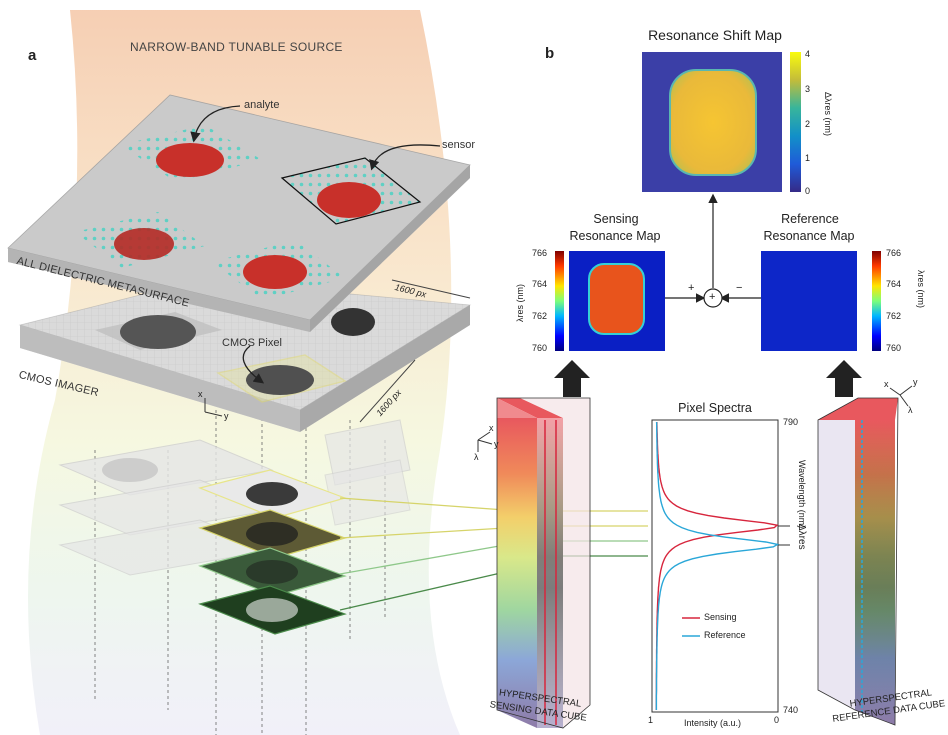 Image resolution: width=948 pixels, height=735 pixels. I want to click on height-dimension-line, so click(387, 391).